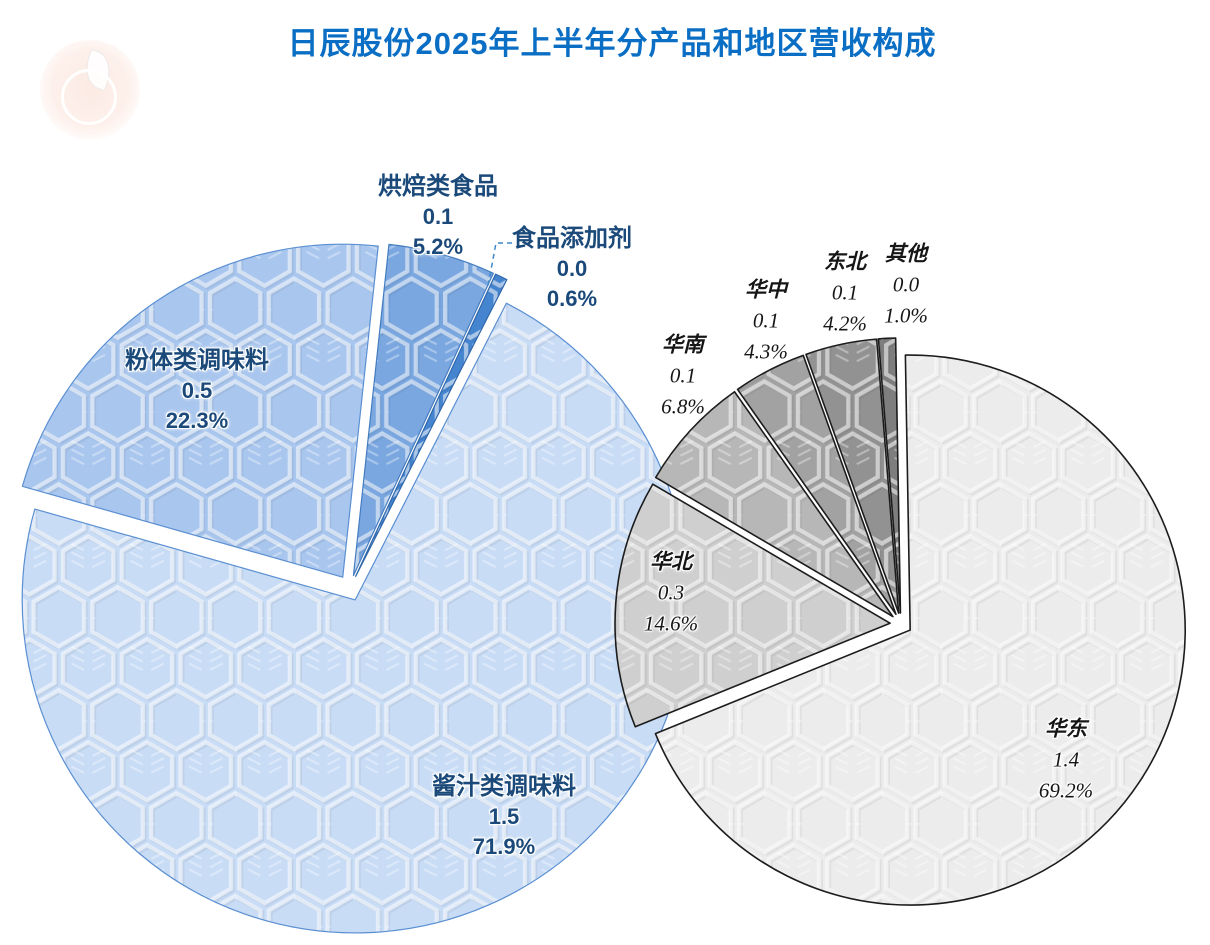  I want to click on product-revenue-leader-line, so click(499, 264).